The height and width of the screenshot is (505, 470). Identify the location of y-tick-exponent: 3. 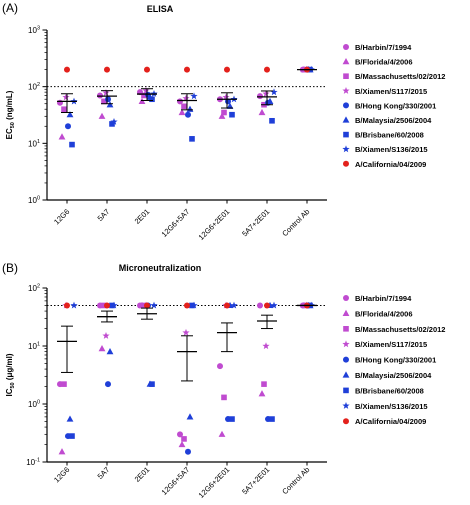
(38, 29).